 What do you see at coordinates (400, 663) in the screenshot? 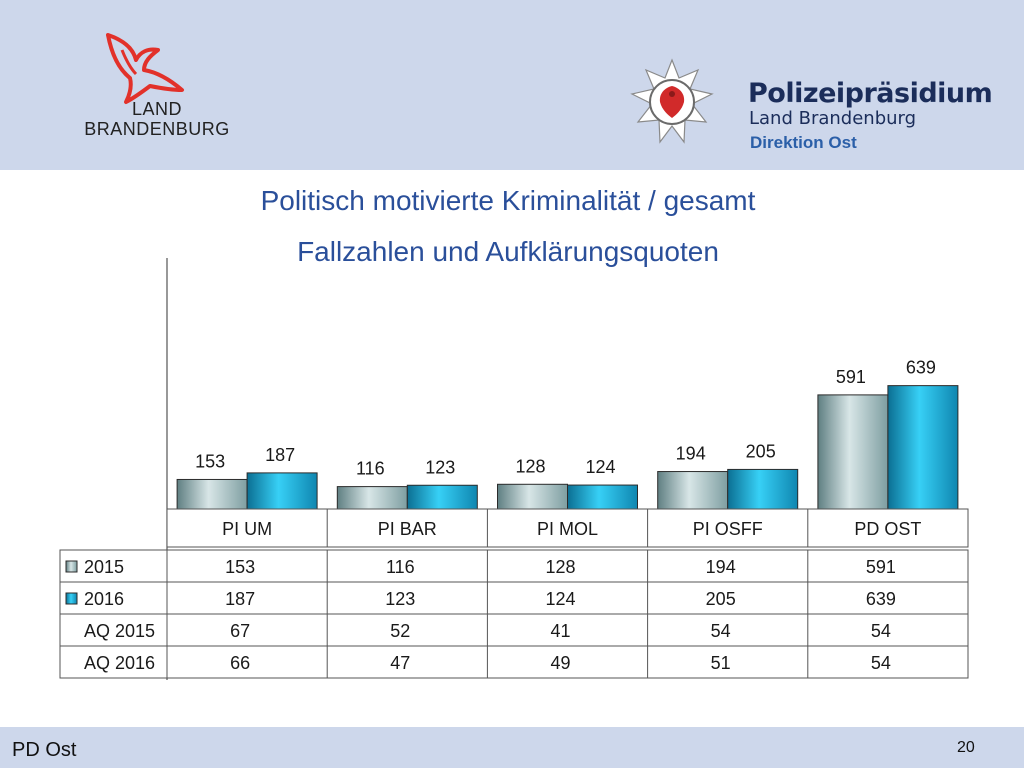
I see `table-cell: 47` at bounding box center [400, 663].